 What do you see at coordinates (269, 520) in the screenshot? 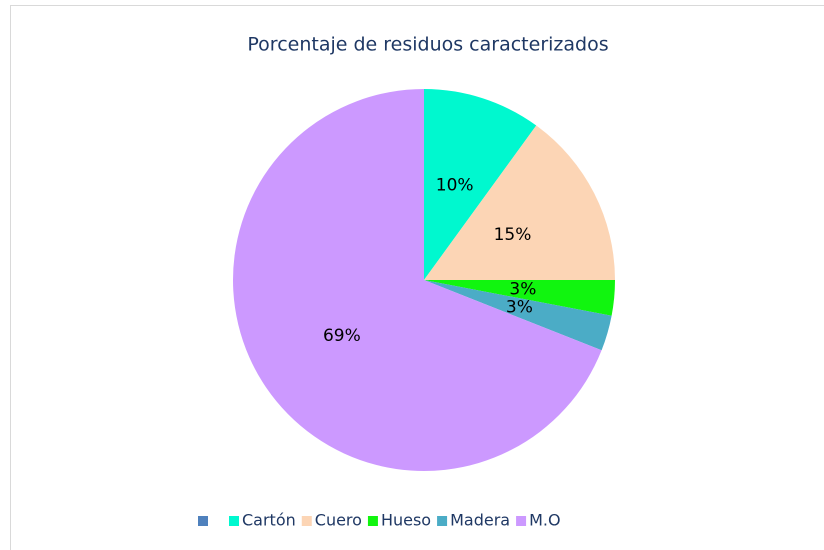
I see `legend-label: Cartón` at bounding box center [269, 520].